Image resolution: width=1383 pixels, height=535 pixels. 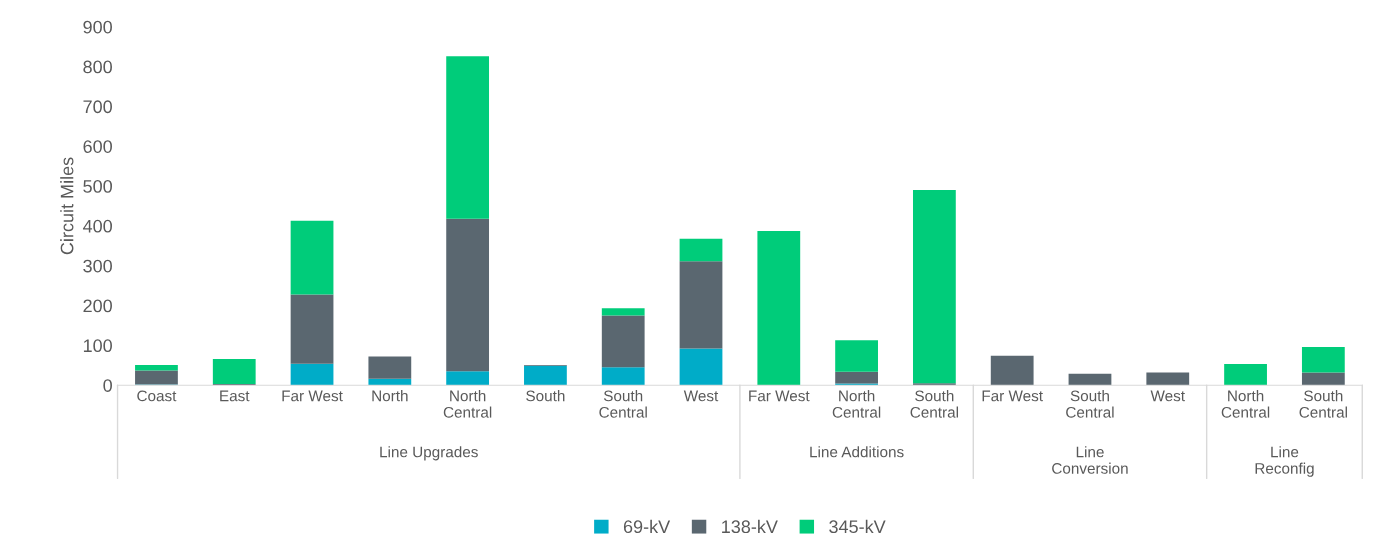 I want to click on y-tick-label: 100, so click(x=97, y=346).